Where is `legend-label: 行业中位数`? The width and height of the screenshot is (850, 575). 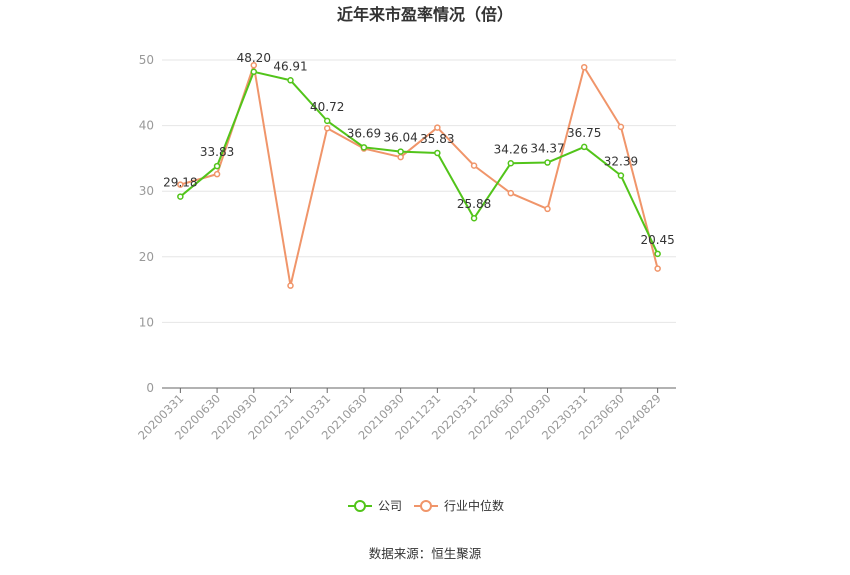 legend-label: 行业中位数 is located at coordinates (474, 505).